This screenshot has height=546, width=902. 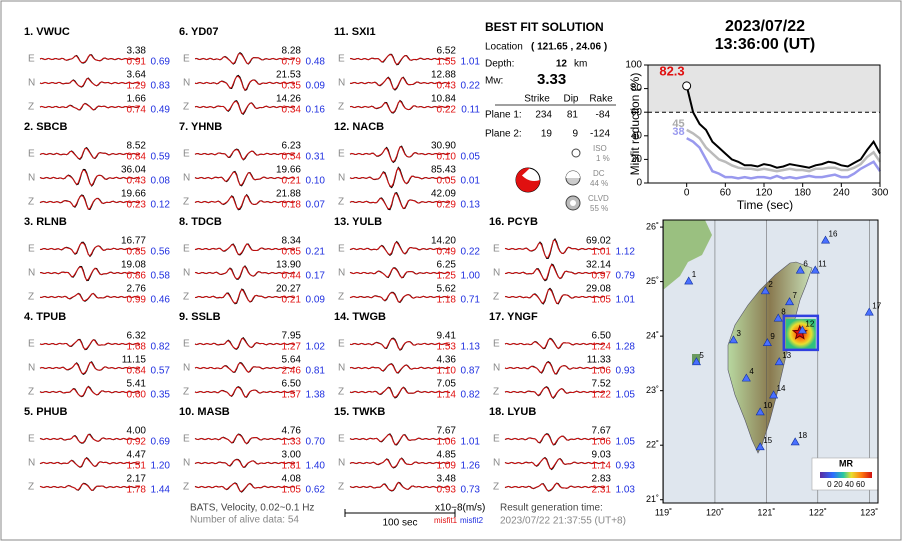 I want to click on station, so click(x=760, y=446).